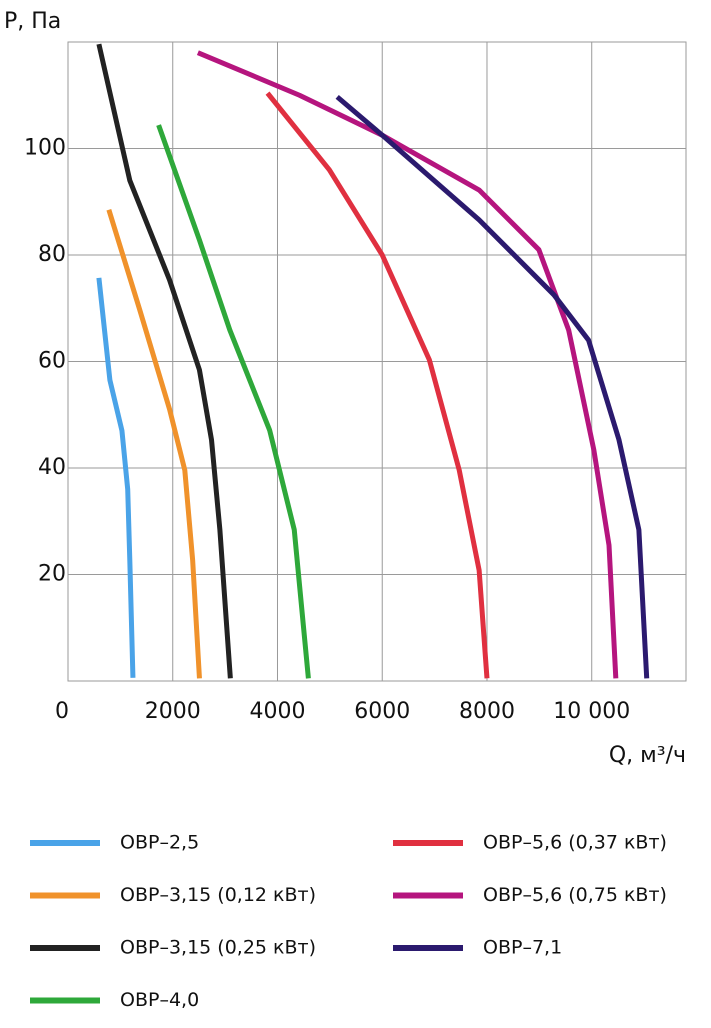  Describe the element at coordinates (575, 843) in the screenshot. I see `legend-label: ОВР–5,6 (0,37 кВт)` at that location.